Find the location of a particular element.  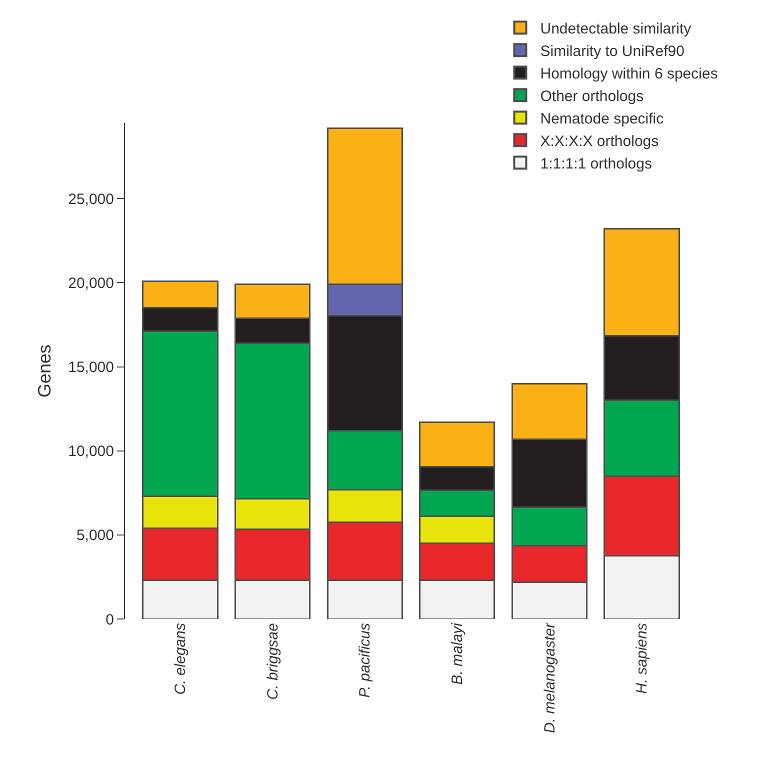

legend-label: Homology within 6 species is located at coordinates (629, 74).